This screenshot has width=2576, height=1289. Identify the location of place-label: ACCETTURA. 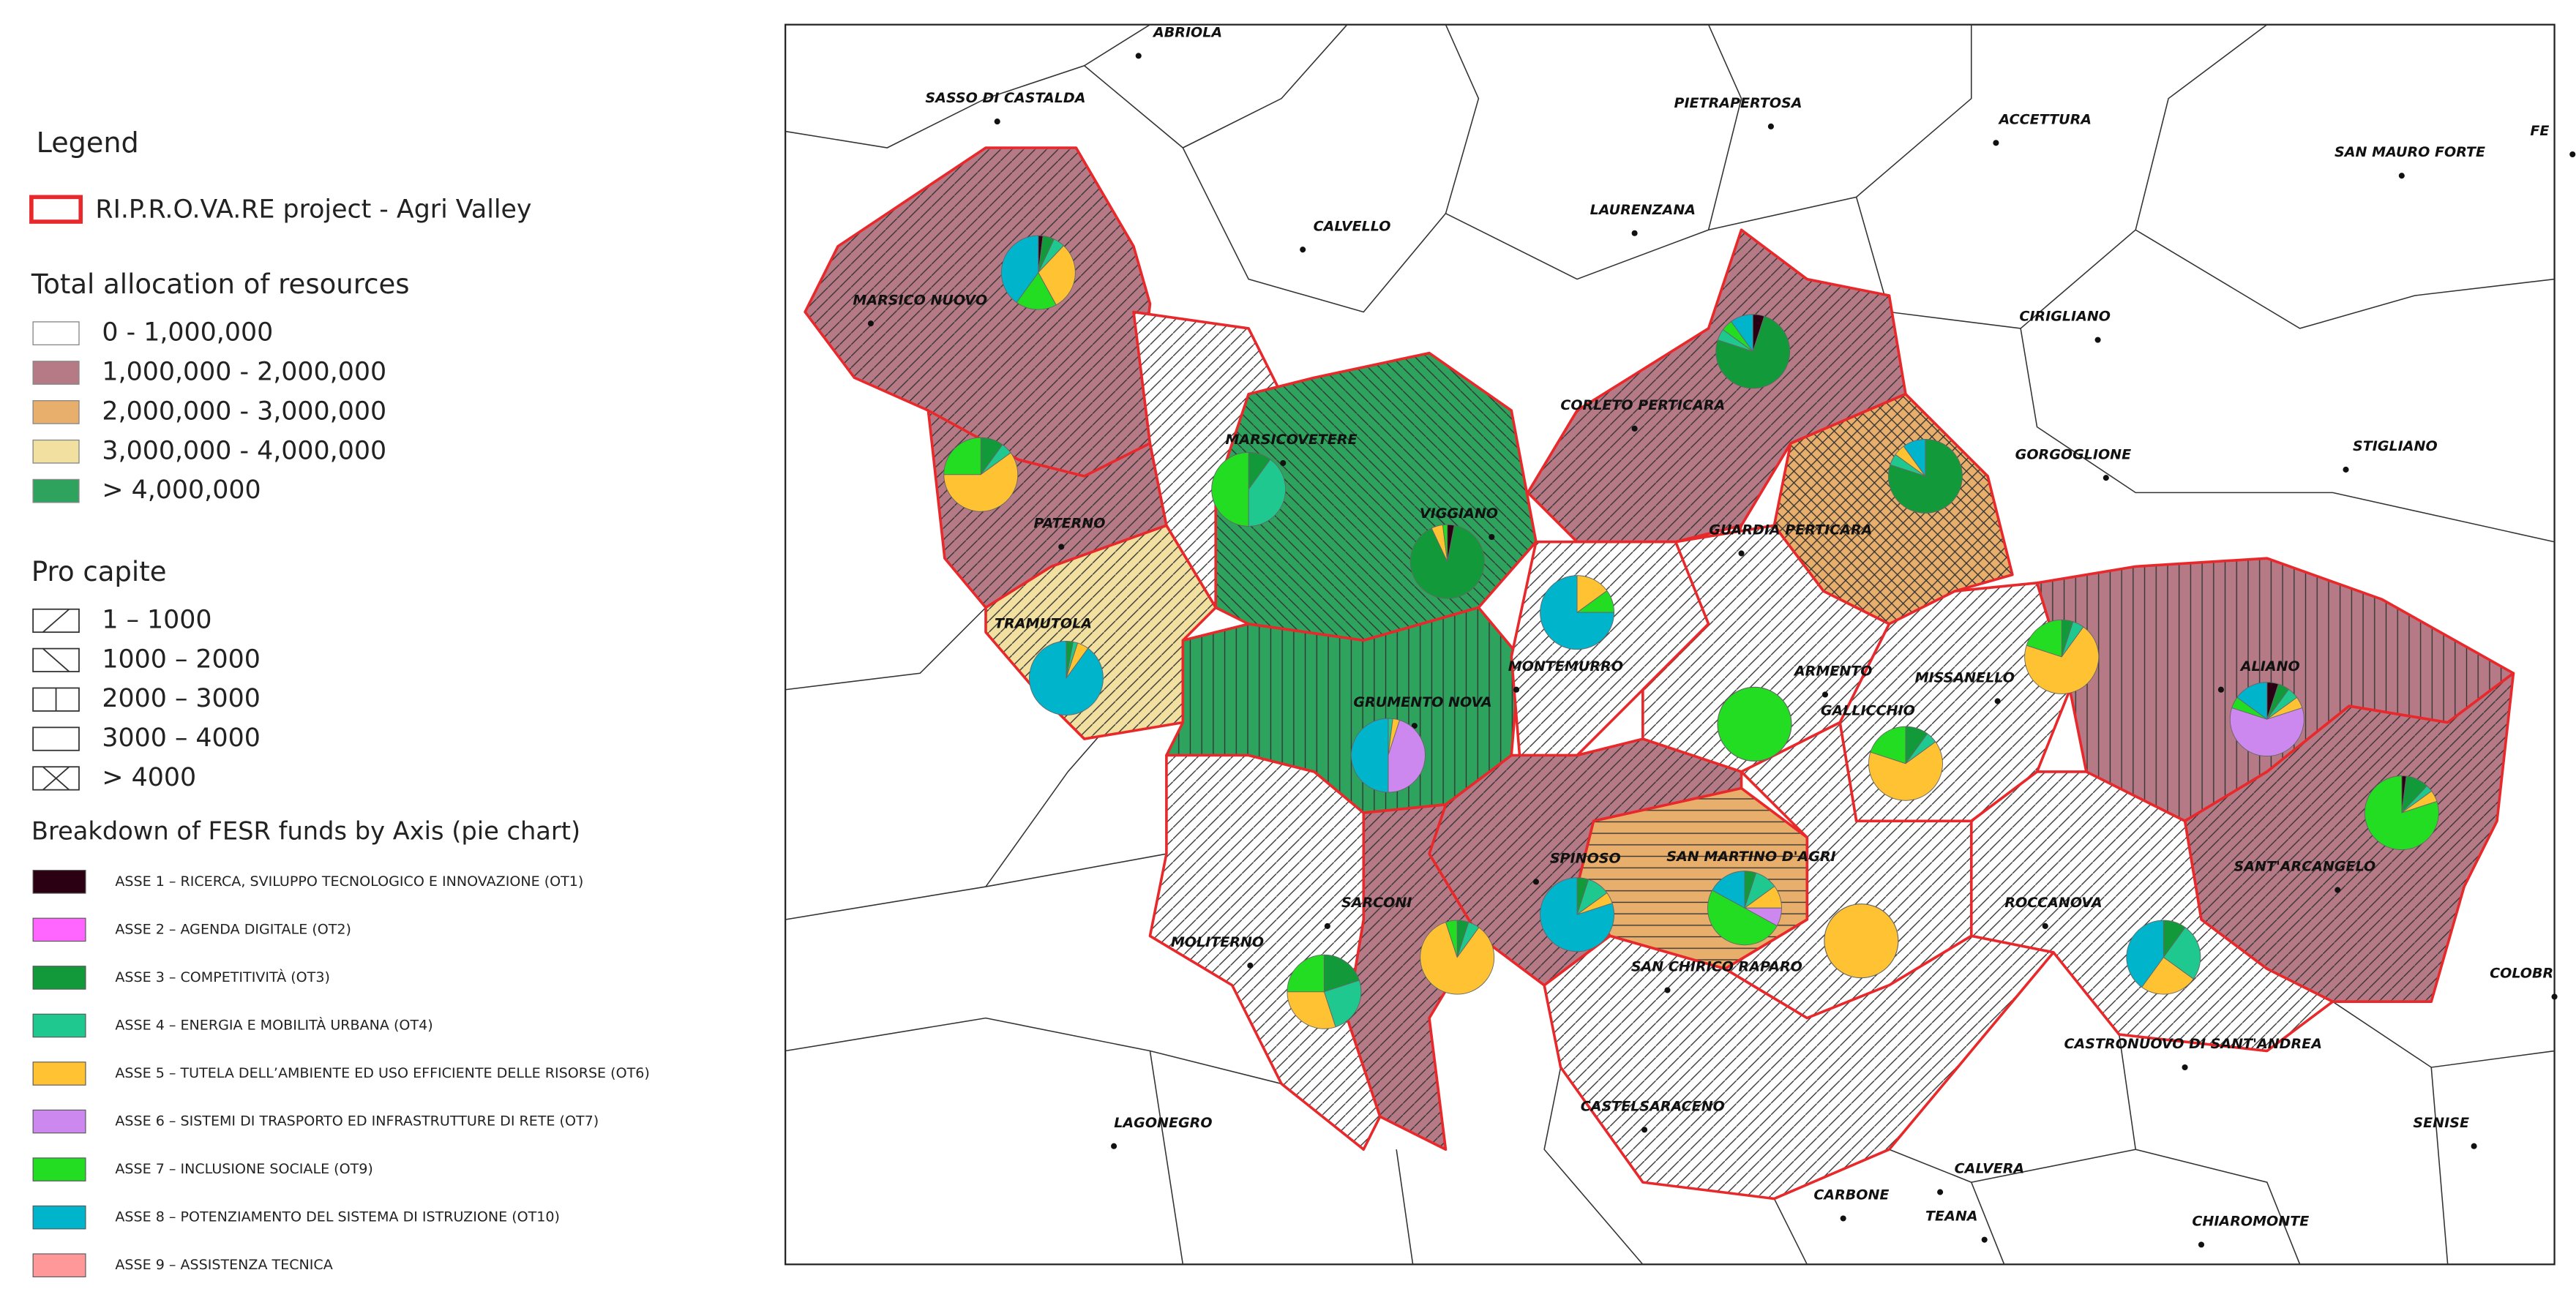
(2044, 119).